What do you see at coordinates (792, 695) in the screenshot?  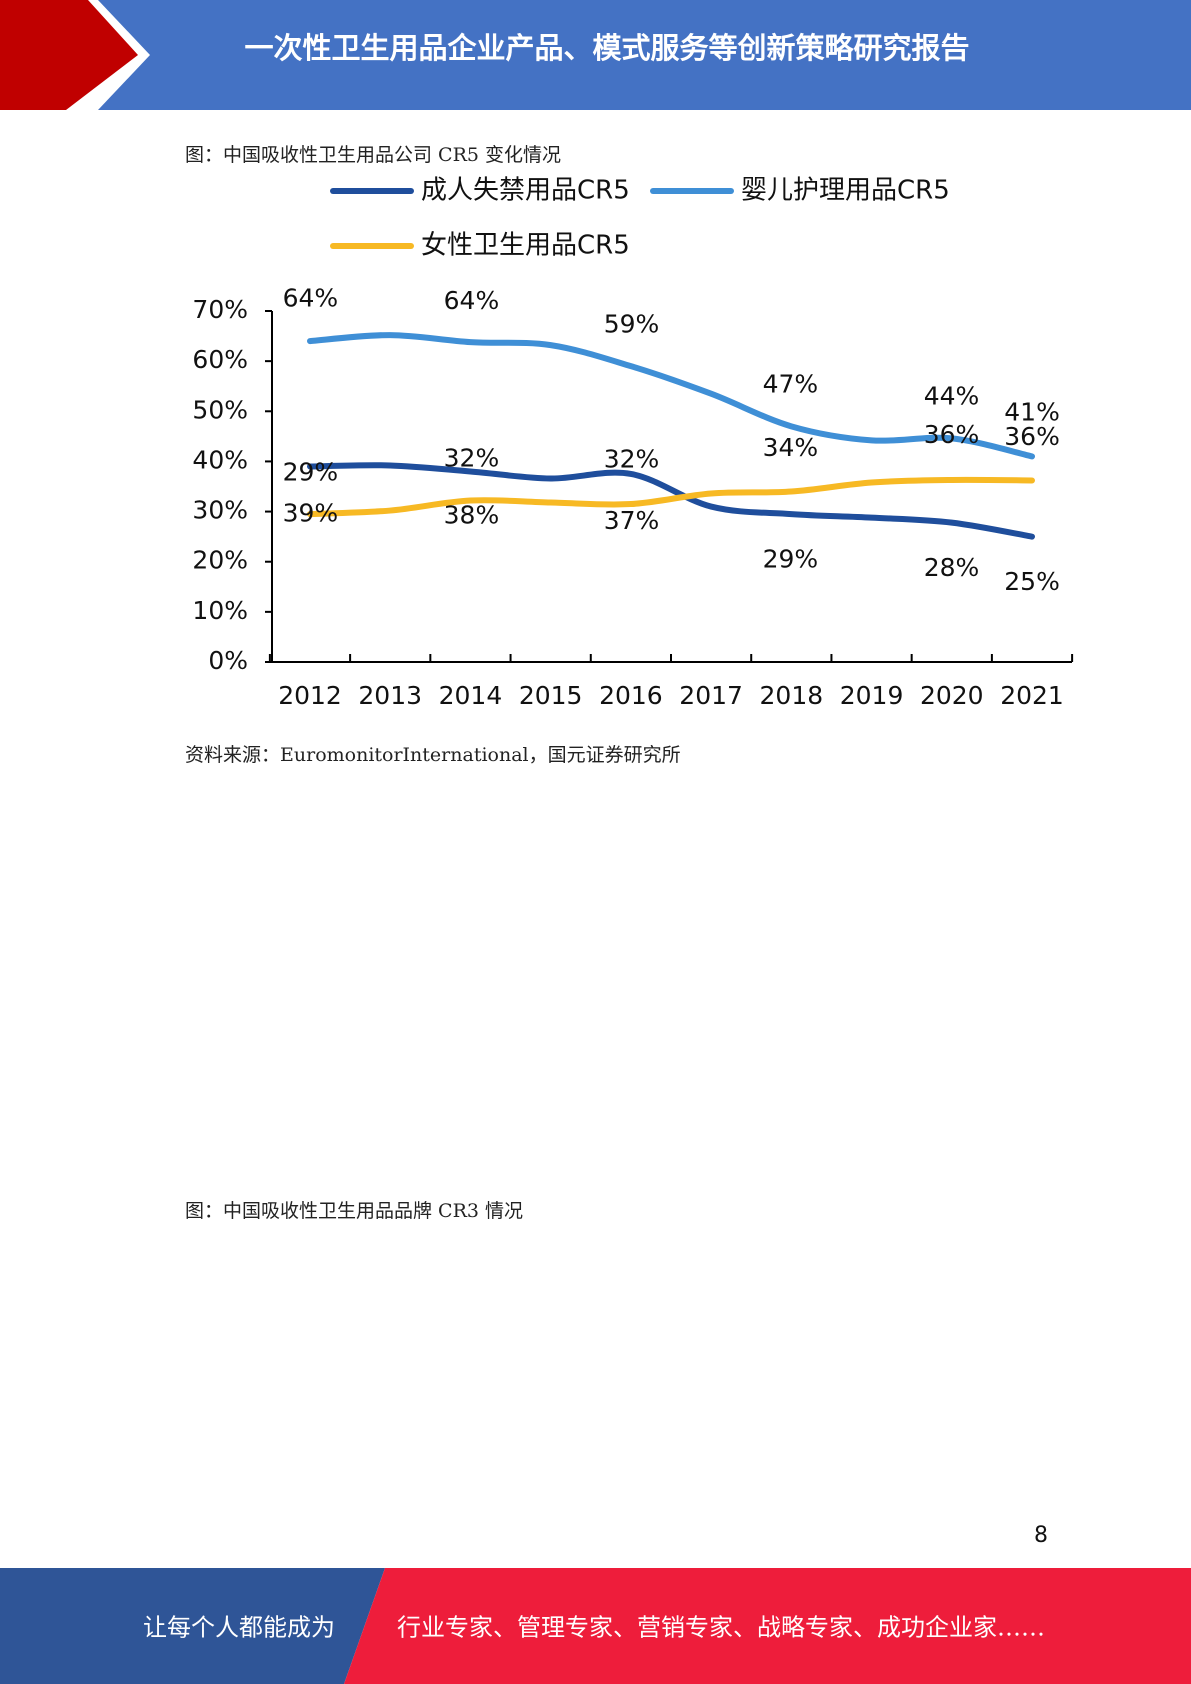 I see `x-tick-label: 2018` at bounding box center [792, 695].